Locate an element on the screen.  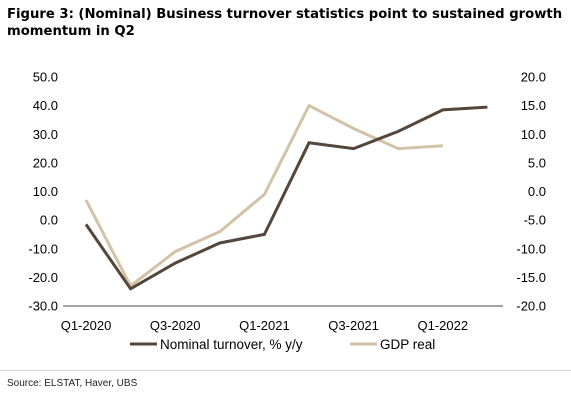
left-y-tick-label: 40.0 is located at coordinates (45, 105).